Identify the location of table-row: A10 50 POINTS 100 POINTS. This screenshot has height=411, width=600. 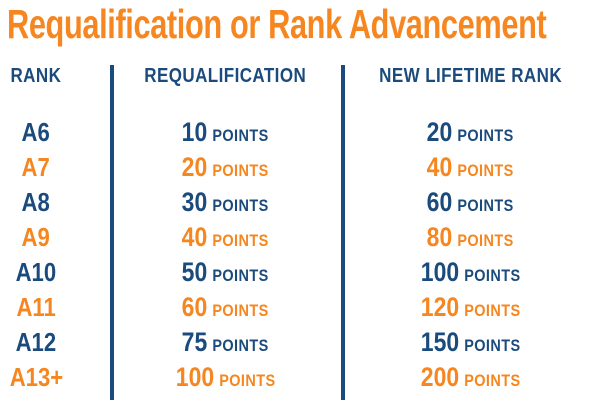
(300, 272).